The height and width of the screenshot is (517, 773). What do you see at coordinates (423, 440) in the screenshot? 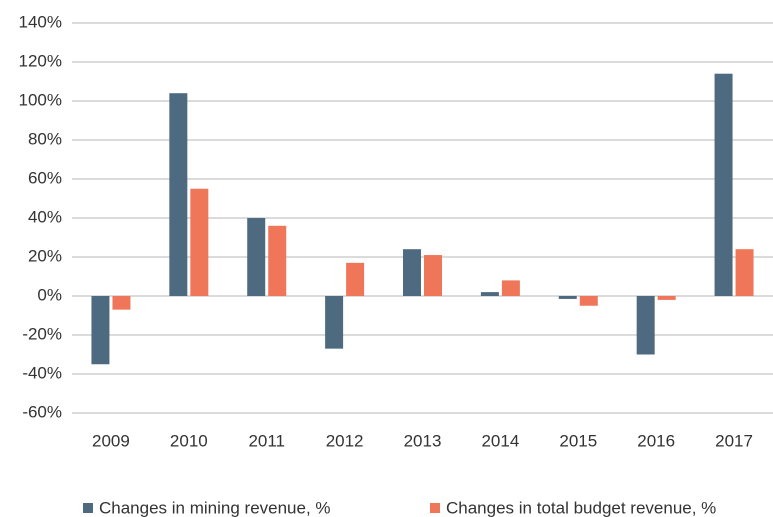
I see `x-tick-label: 2013` at bounding box center [423, 440].